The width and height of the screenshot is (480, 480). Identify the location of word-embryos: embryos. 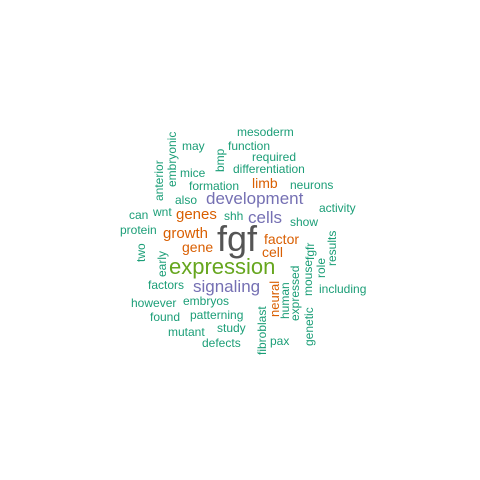
(206, 301).